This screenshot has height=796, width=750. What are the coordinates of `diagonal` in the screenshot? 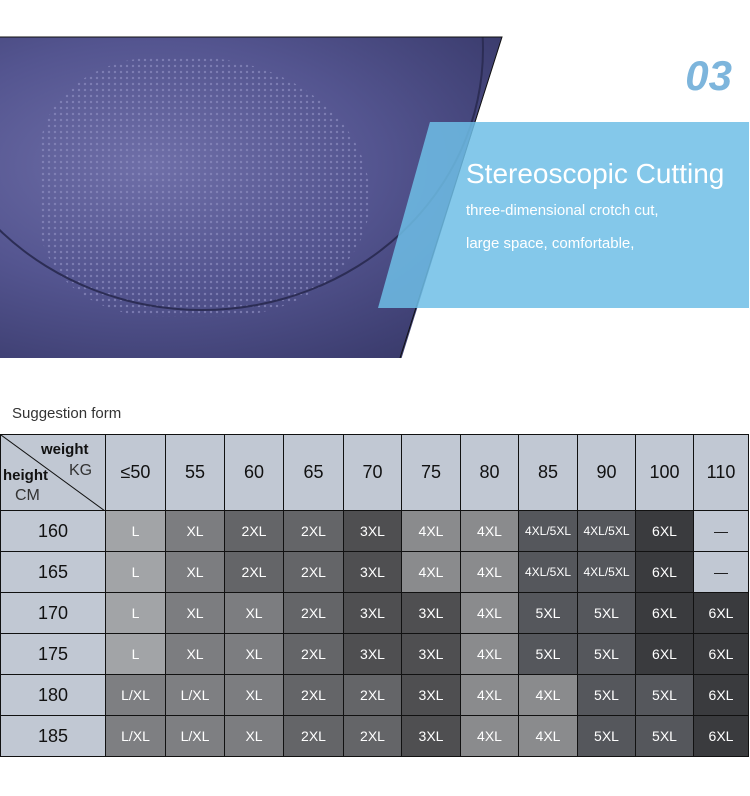 It's located at (52, 472).